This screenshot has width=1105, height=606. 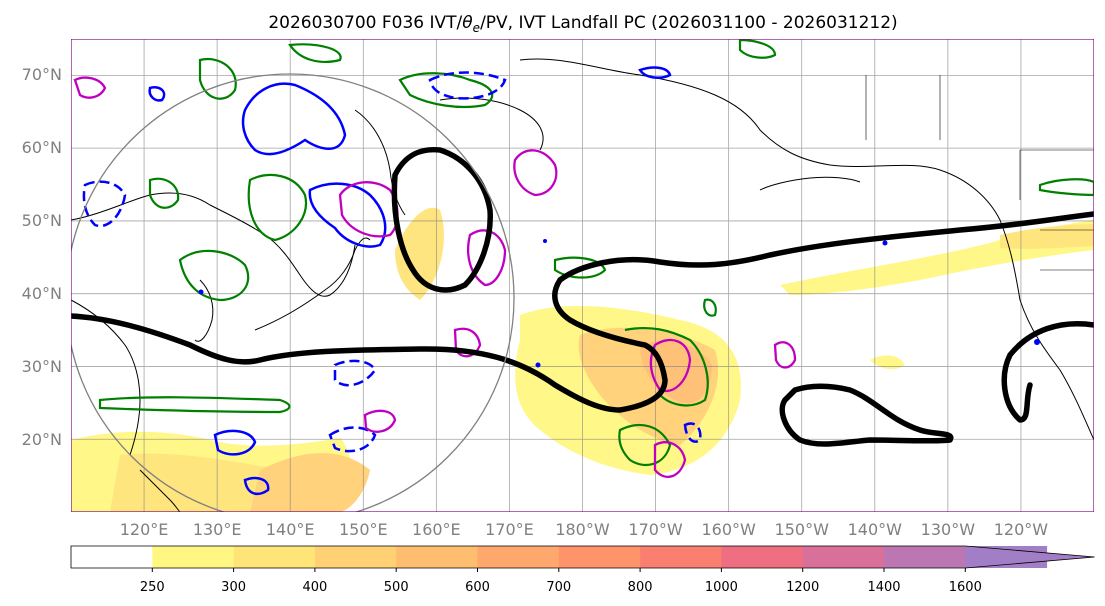 I want to click on lon-label: 120°W, so click(x=1021, y=529).